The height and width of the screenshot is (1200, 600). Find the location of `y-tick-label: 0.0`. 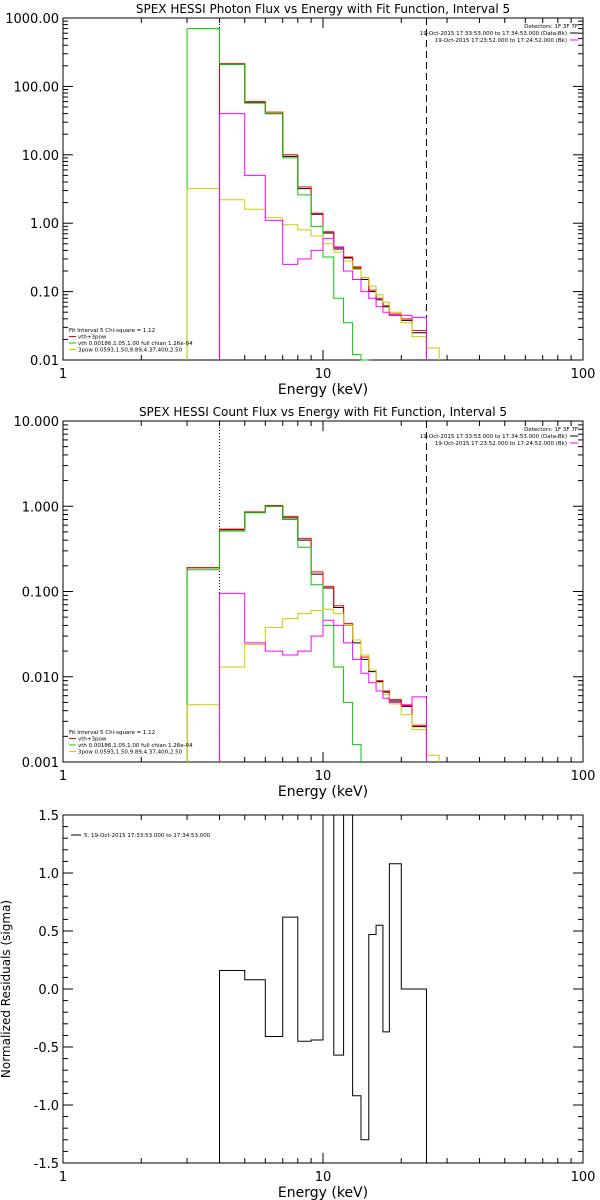

y-tick-label: 0.0 is located at coordinates (48, 990).